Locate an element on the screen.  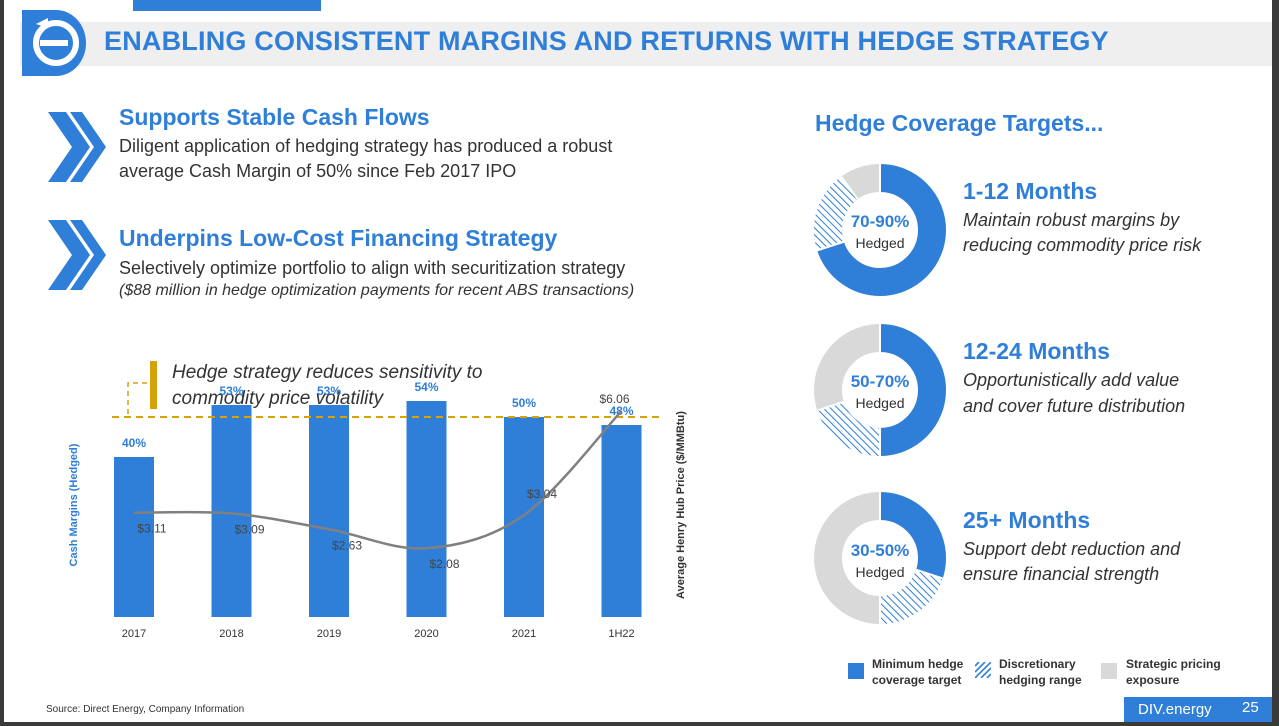
tier-desc-line: and cover future distribution is located at coordinates (1074, 406).